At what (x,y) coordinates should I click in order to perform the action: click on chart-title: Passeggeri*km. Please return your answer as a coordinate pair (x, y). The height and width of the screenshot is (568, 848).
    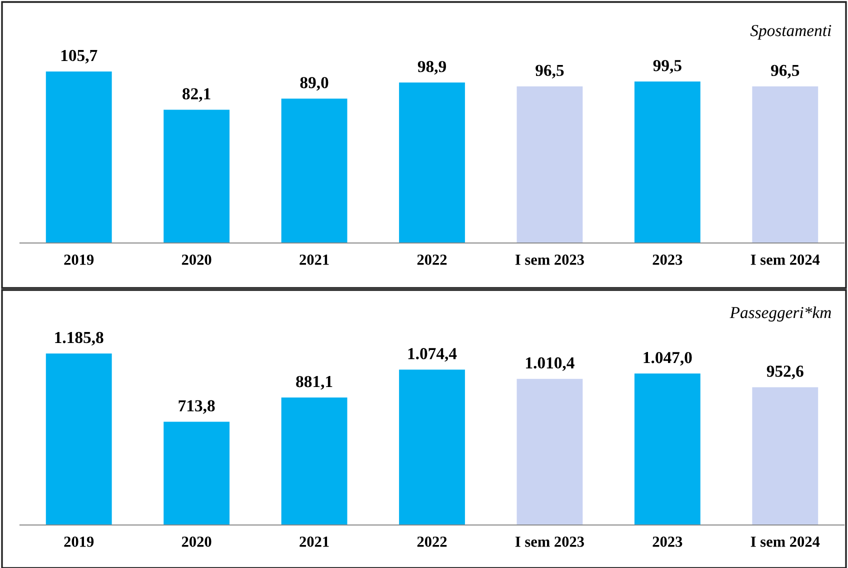
    Looking at the image, I should click on (780, 314).